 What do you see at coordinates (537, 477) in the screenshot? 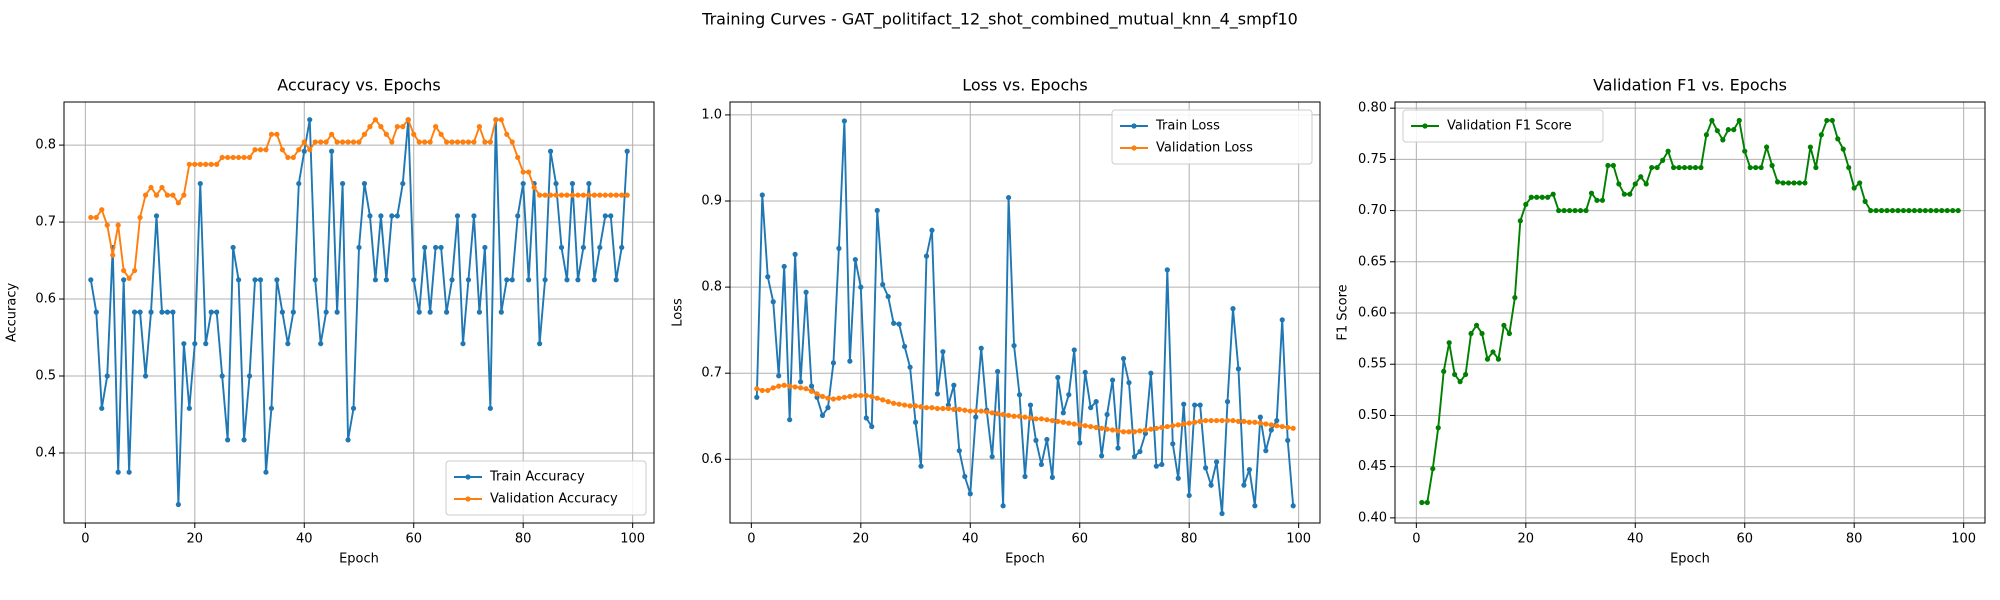
I see `legend-label: Train Accuracy` at bounding box center [537, 477].